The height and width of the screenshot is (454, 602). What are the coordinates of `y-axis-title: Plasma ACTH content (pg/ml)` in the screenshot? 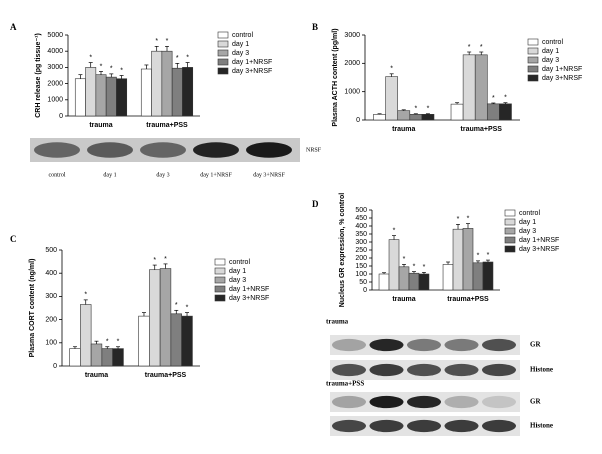 It's located at (335, 77).